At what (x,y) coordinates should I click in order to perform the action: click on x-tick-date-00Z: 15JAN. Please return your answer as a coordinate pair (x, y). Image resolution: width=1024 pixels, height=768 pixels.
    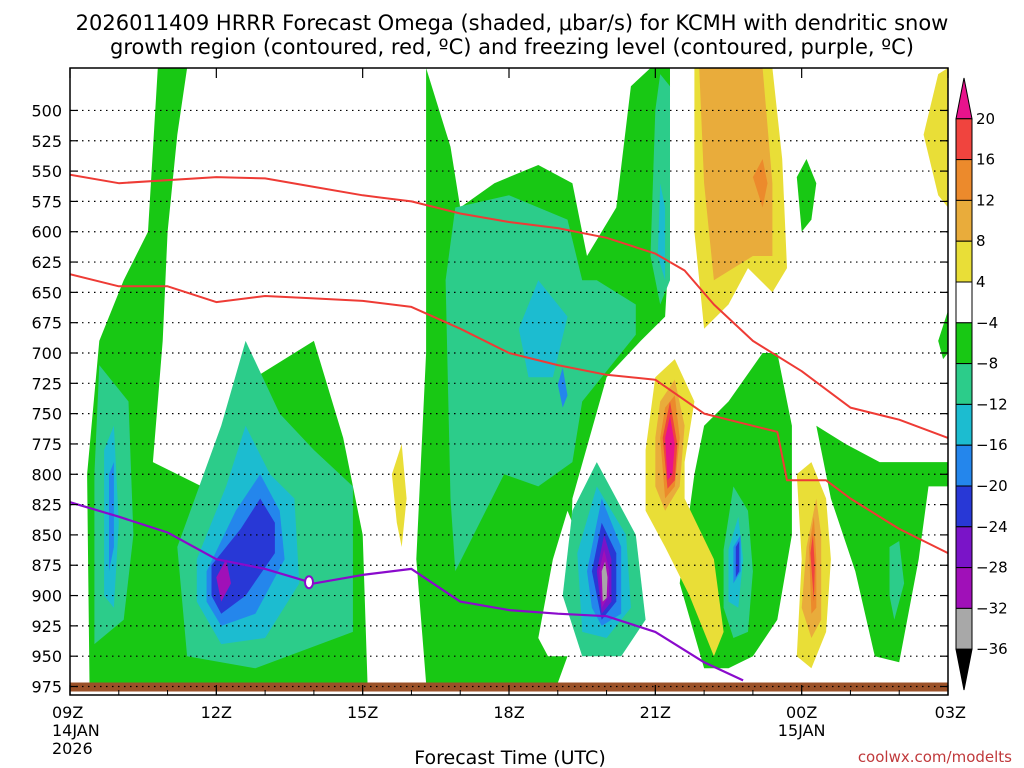
    Looking at the image, I should click on (802, 730).